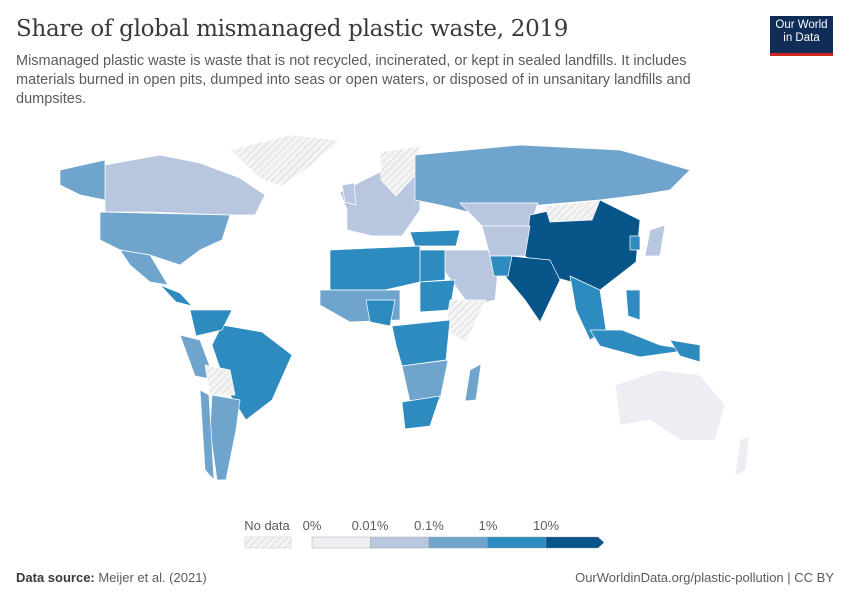  I want to click on source-text: Meijer et al. (2021), so click(152, 577).